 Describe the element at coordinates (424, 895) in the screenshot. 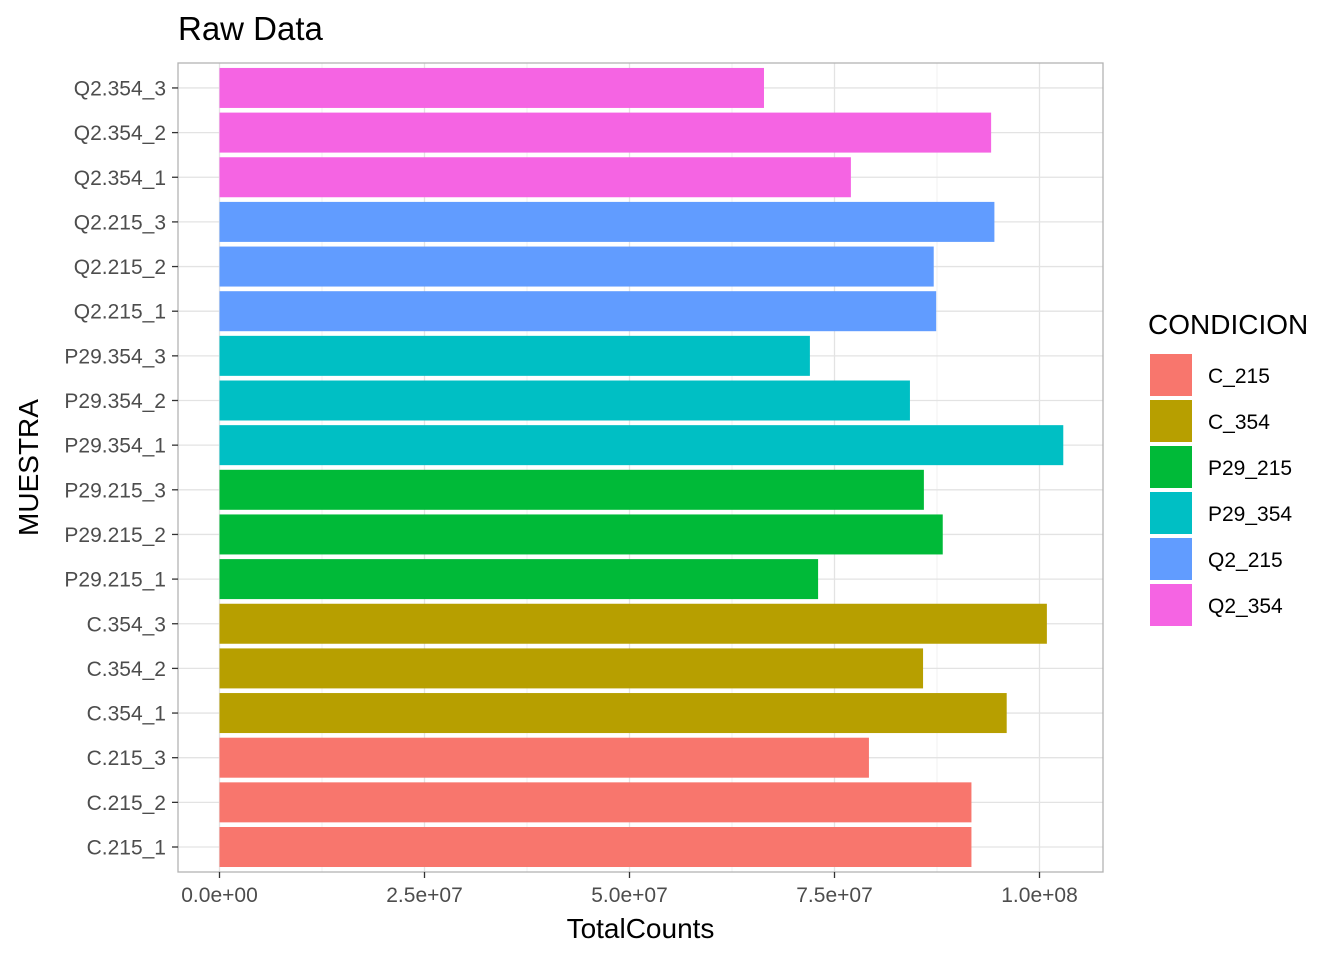

I see `x-tick-label: 2.5e+07` at that location.